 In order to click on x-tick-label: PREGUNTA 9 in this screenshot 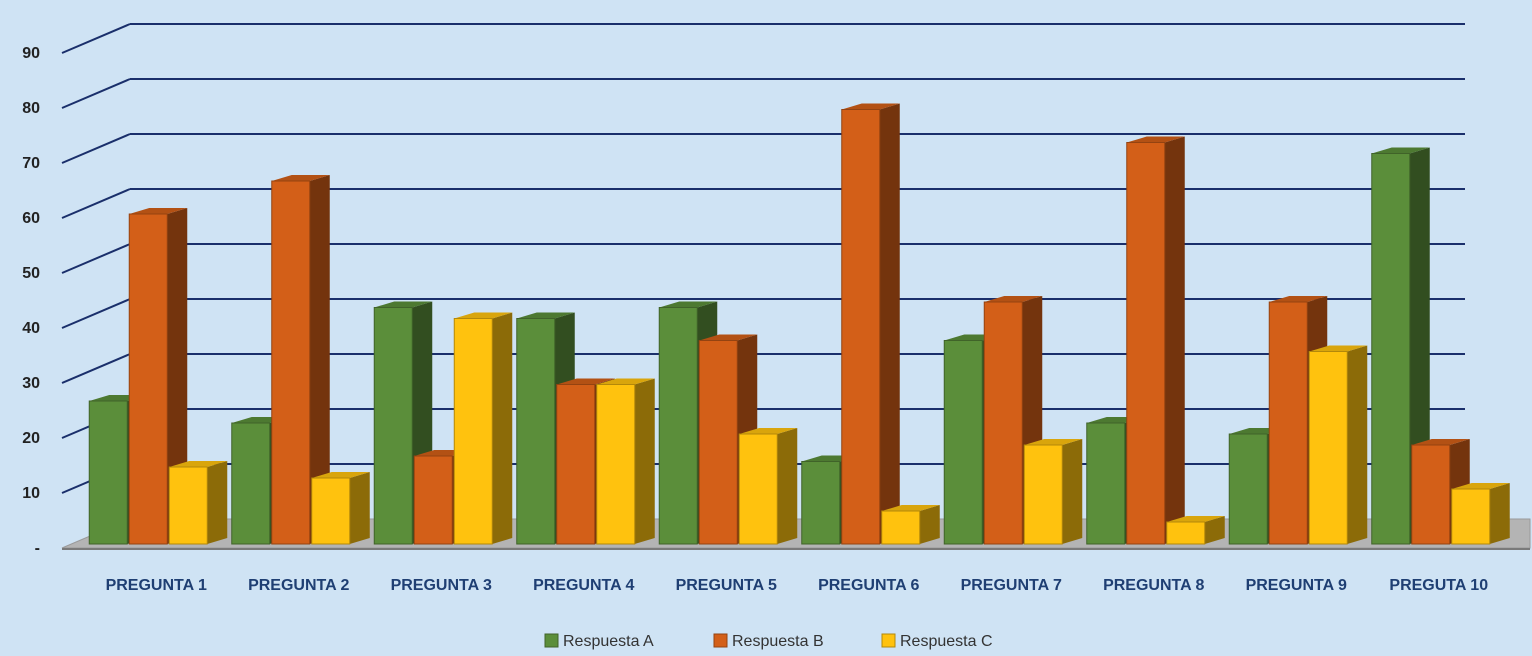, I will do `click(1296, 585)`.